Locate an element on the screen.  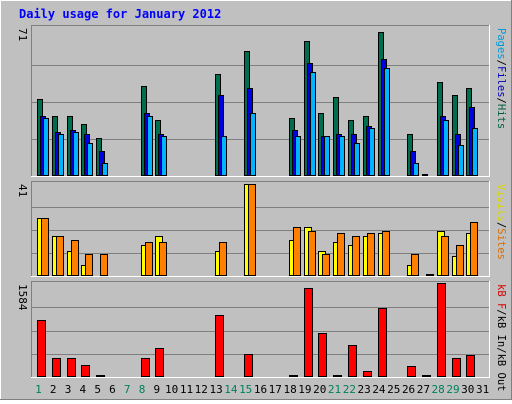
panel-visits-series-label-part: / is located at coordinates (501, 225).